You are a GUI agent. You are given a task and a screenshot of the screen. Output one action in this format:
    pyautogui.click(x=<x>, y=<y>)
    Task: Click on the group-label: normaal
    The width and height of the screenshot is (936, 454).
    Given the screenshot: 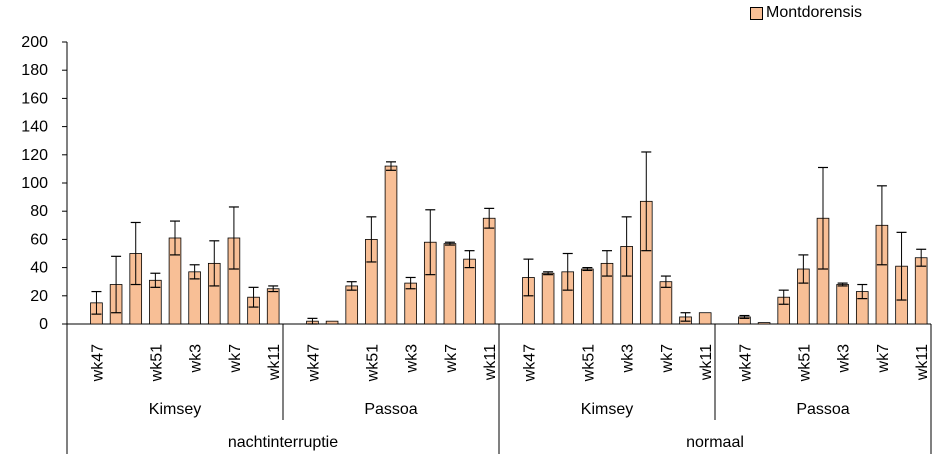 What is the action you would take?
    pyautogui.click(x=715, y=442)
    